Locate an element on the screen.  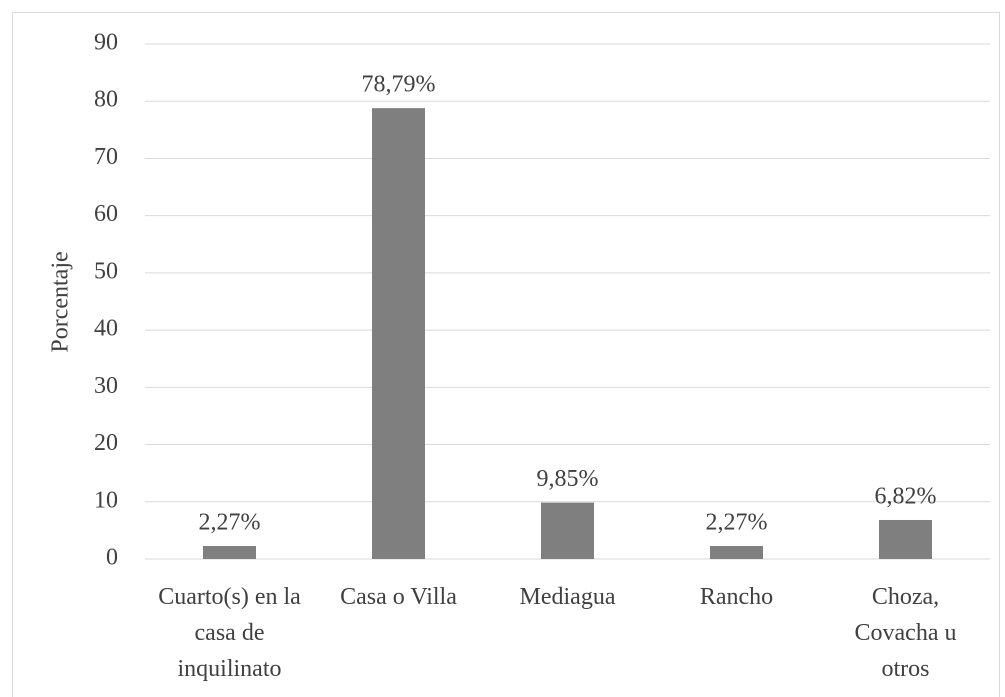
x-tick-line: Mediagua is located at coordinates (568, 597).